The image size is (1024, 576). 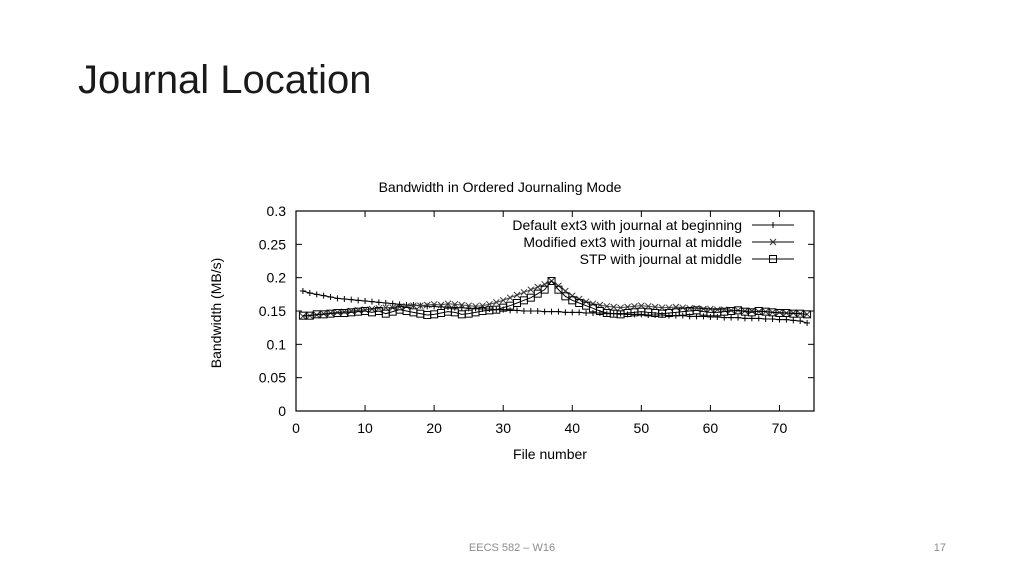 What do you see at coordinates (512, 548) in the screenshot?
I see `footer-course: EECS 582 – W16` at bounding box center [512, 548].